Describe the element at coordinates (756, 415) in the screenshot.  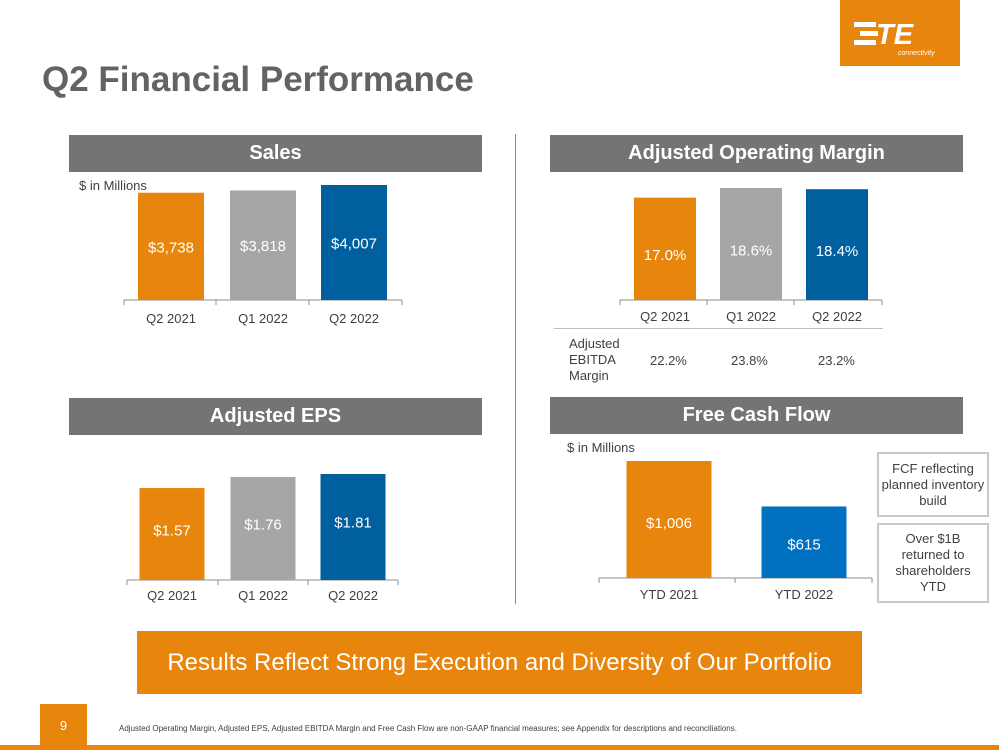
I see `fcf-header: Free Cash Flow` at that location.